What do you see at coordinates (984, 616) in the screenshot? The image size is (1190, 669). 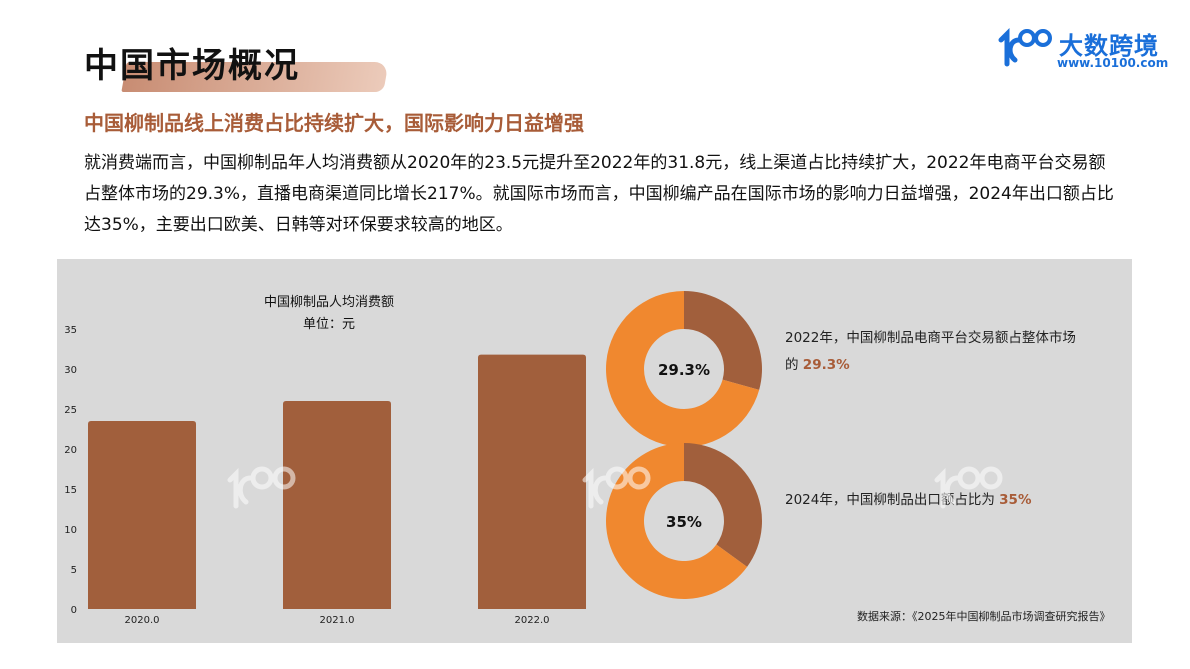 I see `data-source-note: 数据来源：《2025年中国柳制品市场调查研究报告》` at bounding box center [984, 616].